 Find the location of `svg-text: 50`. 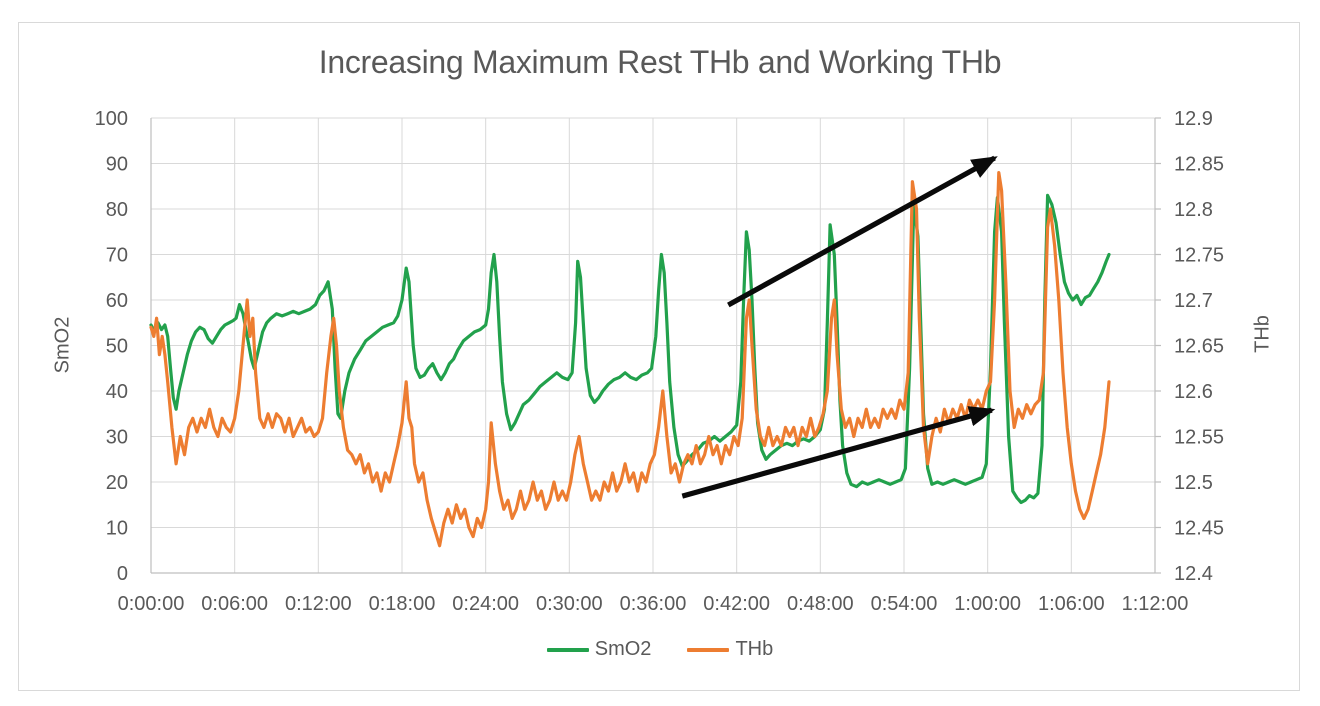

svg-text: 50 is located at coordinates (117, 347).